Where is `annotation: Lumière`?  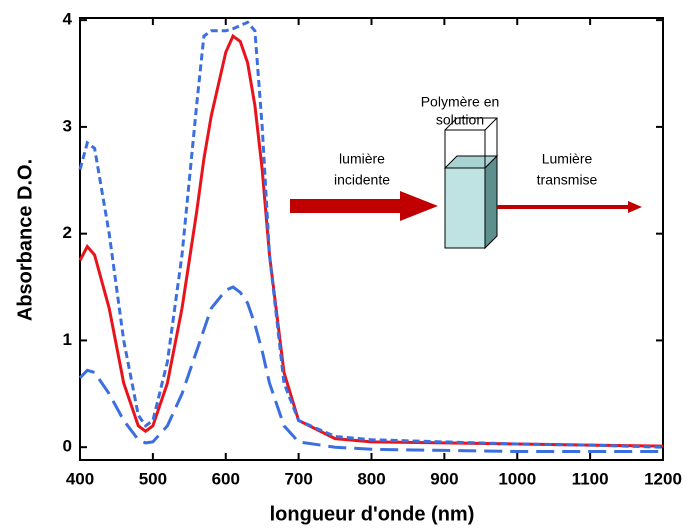 annotation: Lumière is located at coordinates (567, 159).